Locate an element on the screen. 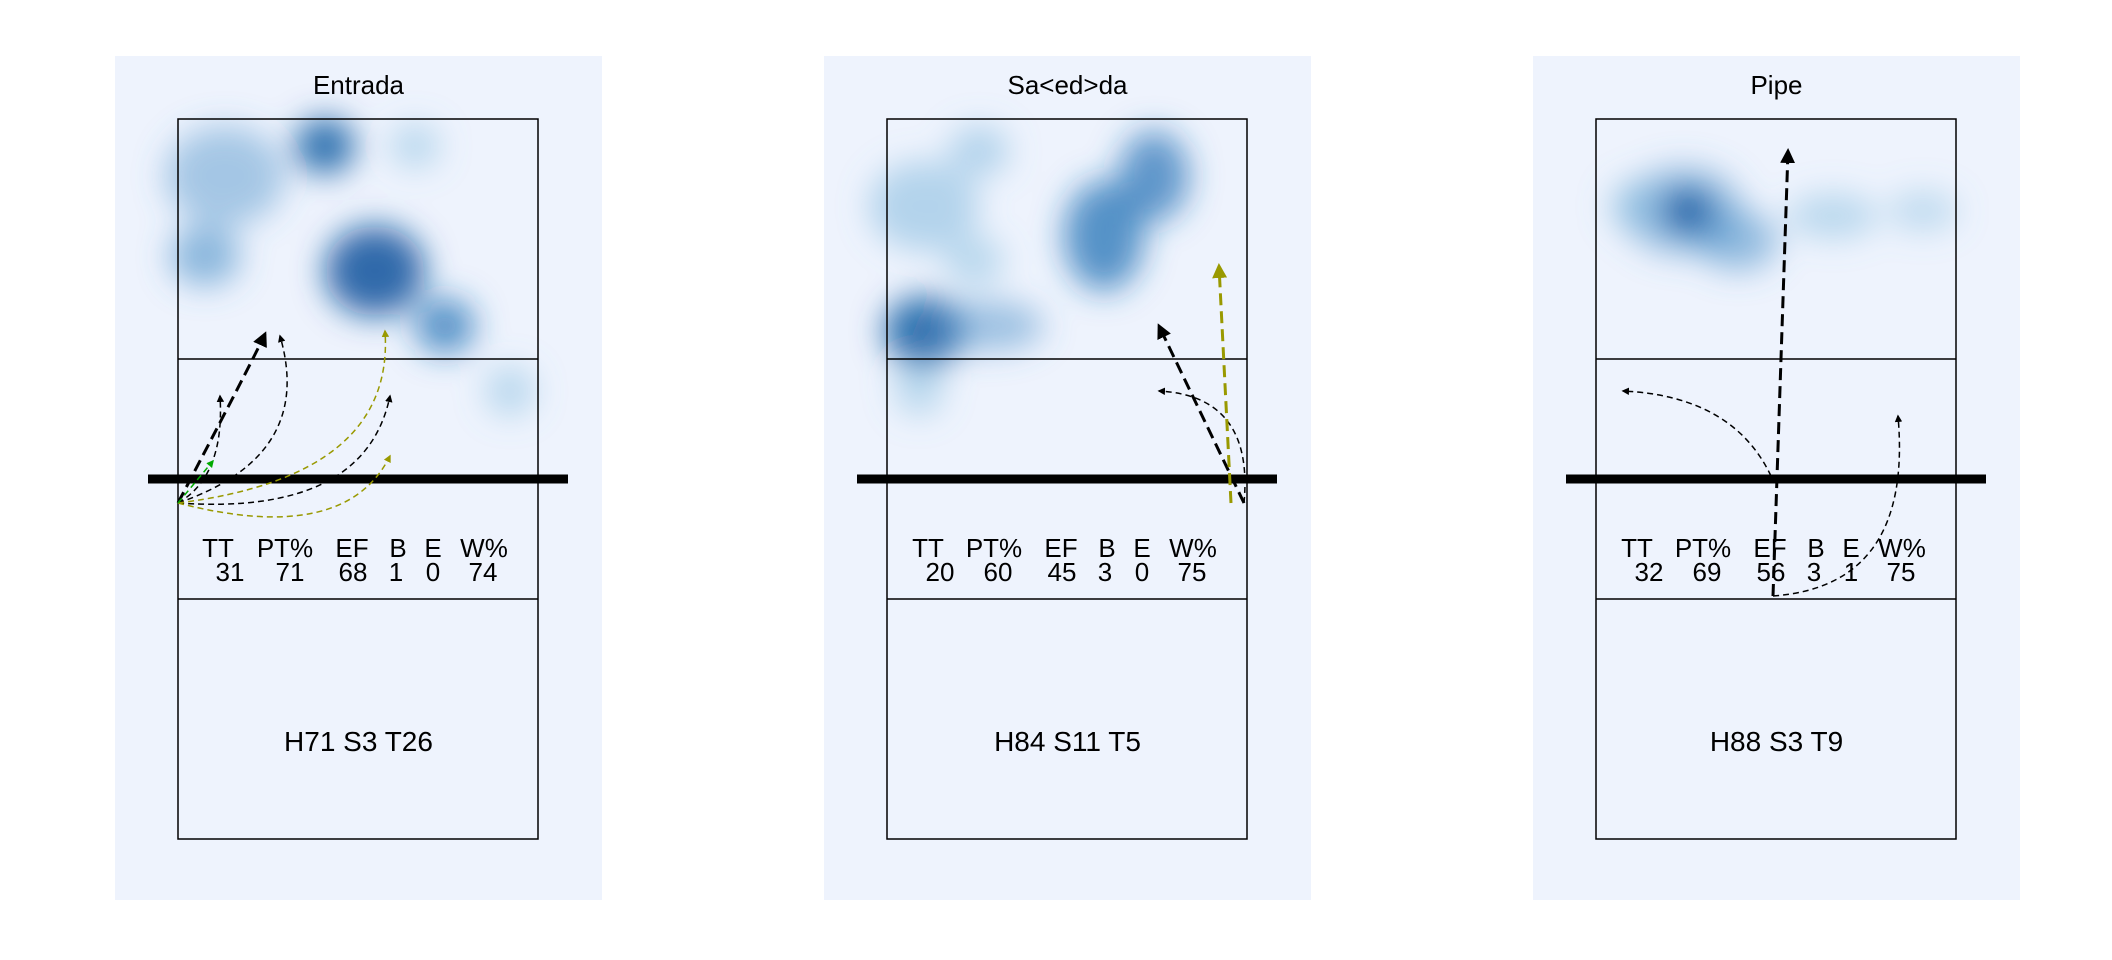 This screenshot has width=2112, height=960. stat-value: 31 is located at coordinates (230, 572).